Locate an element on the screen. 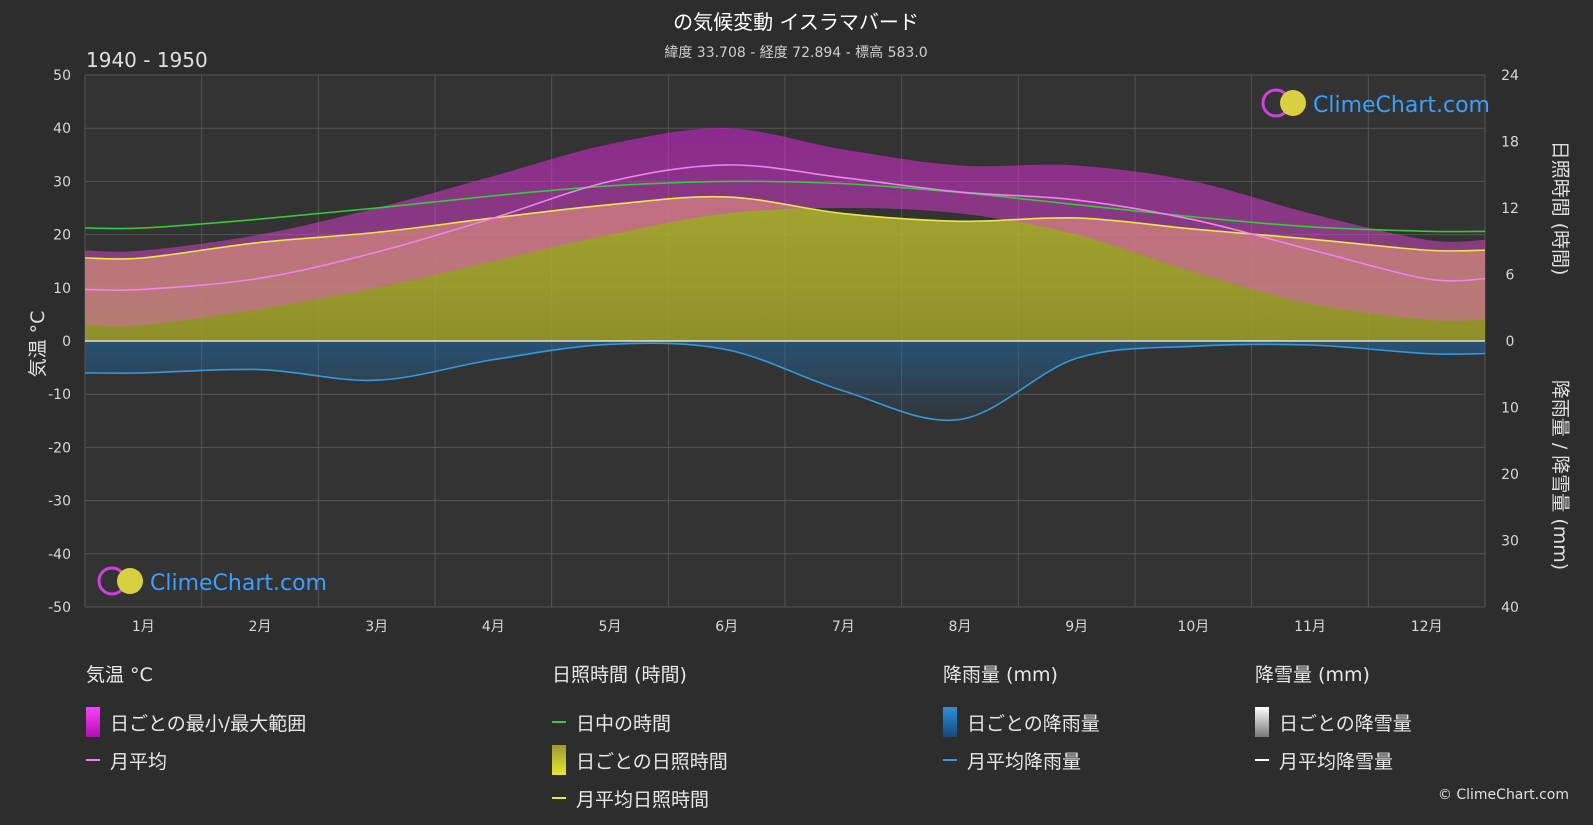 The image size is (1593, 825). x-tick-label: 1月 is located at coordinates (143, 627).